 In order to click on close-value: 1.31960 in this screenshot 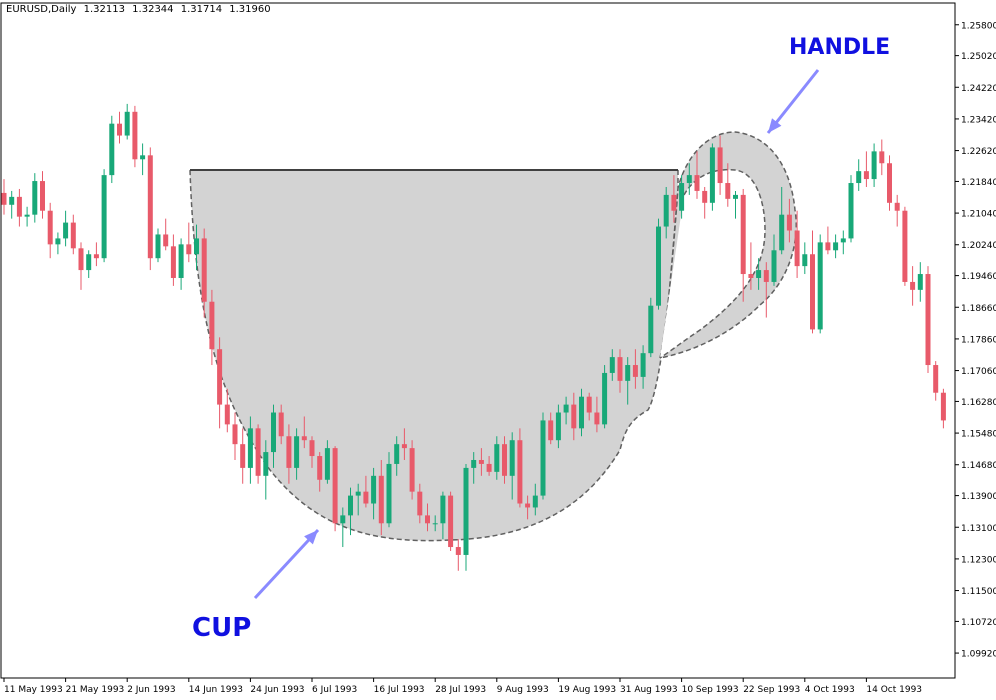, I will do `click(250, 9)`.